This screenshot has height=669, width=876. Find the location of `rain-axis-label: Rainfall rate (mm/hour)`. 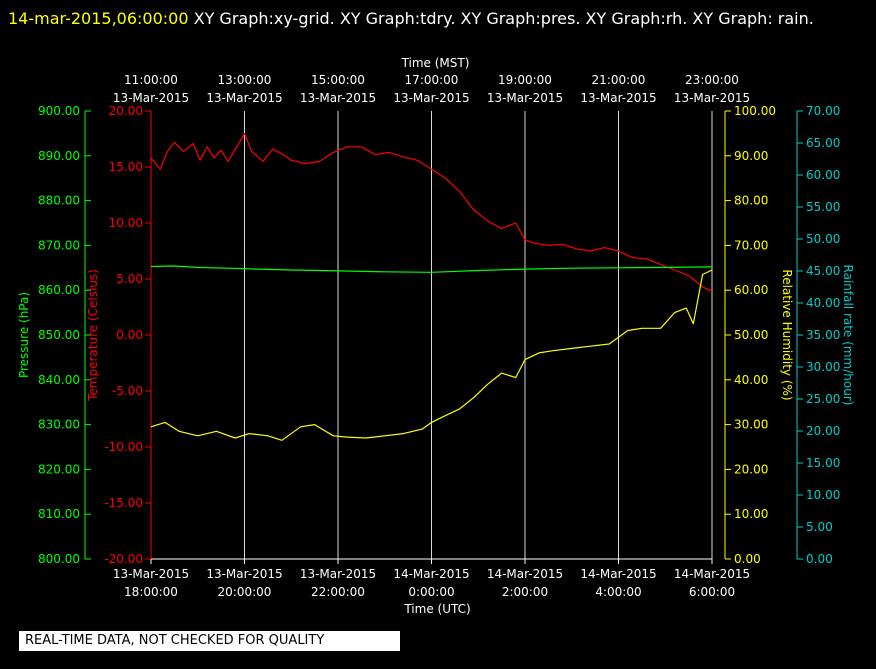

rain-axis-label: Rainfall rate (mm/hour) is located at coordinates (848, 335).